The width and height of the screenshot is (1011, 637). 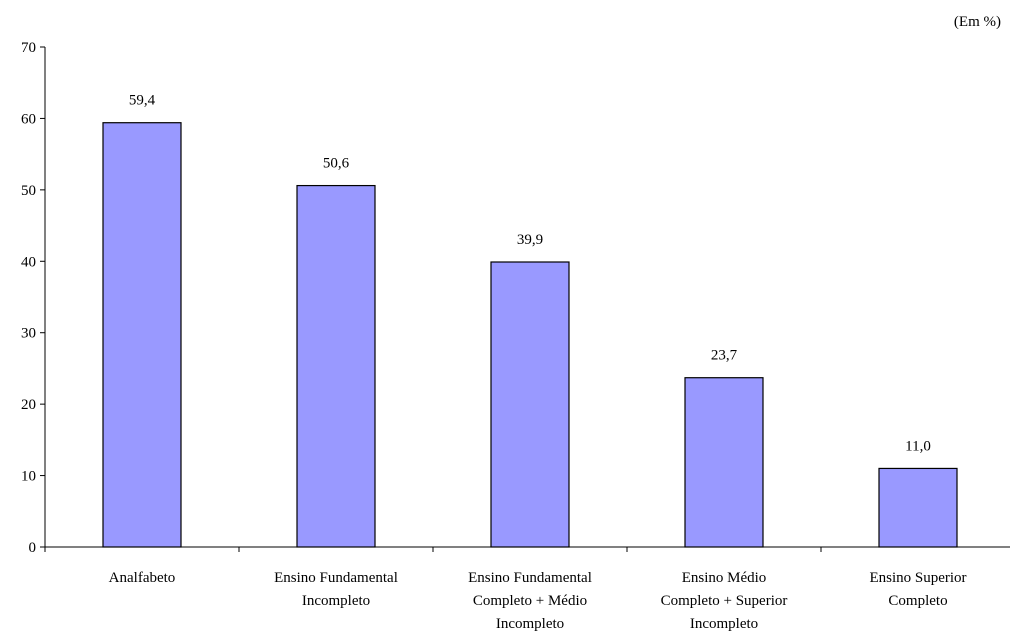 What do you see at coordinates (33, 548) in the screenshot?
I see `y-tick-label: 0` at bounding box center [33, 548].